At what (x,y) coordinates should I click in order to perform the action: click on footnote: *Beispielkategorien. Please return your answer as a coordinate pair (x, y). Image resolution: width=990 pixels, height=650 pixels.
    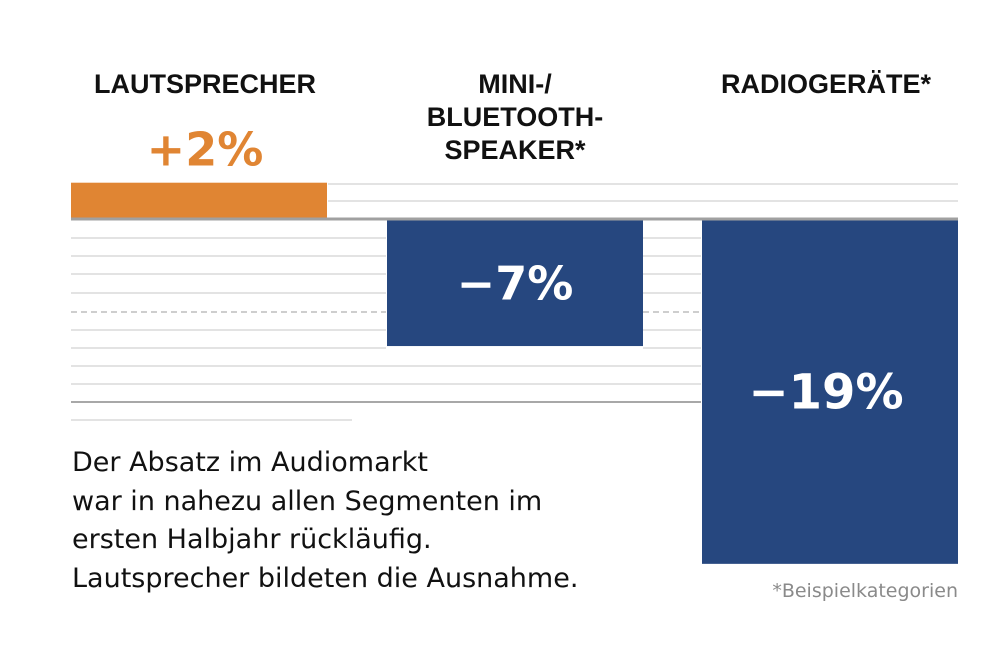
    Looking at the image, I should click on (865, 591).